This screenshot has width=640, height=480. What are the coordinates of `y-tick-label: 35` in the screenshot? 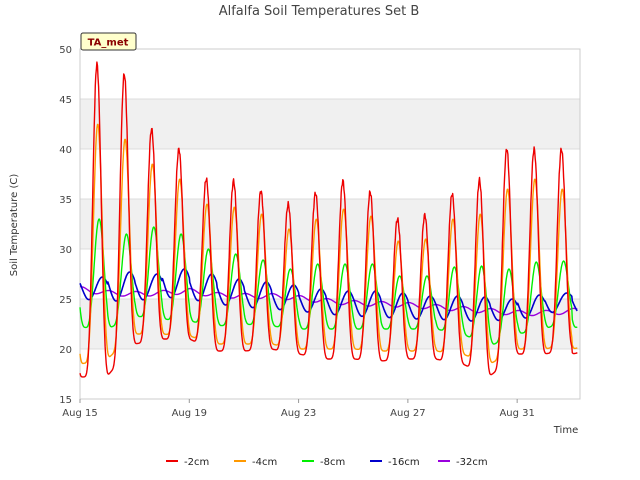 It's located at (65, 200).